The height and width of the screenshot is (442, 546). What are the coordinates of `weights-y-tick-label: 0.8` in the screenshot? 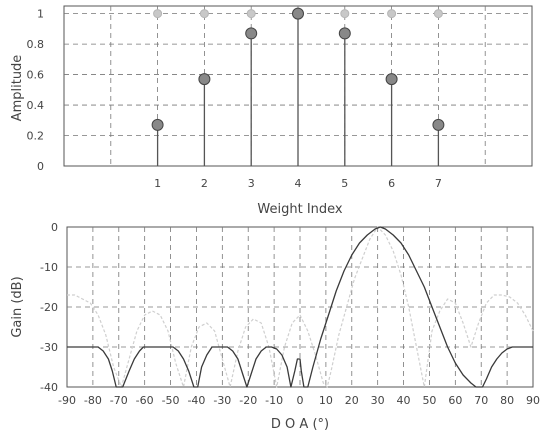 It's located at (36, 44).